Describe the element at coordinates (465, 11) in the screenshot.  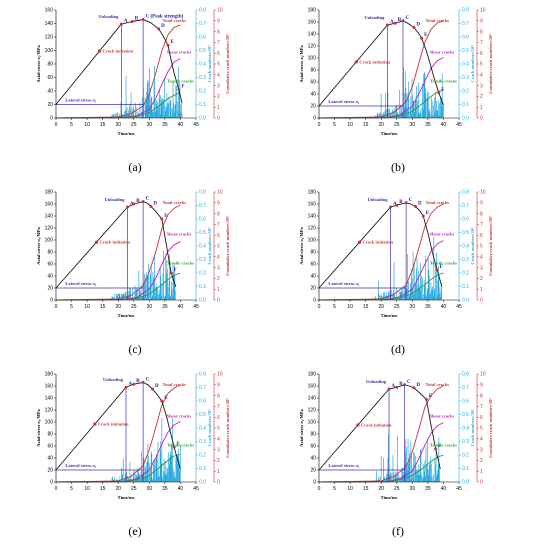
I see `y2-tick-label: 0.8` at that location.